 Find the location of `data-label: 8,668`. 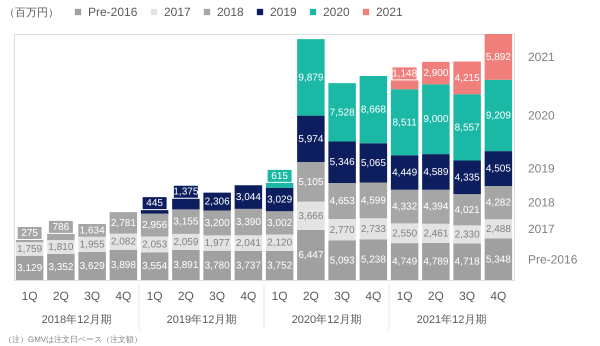

data-label: 8,668 is located at coordinates (373, 110).